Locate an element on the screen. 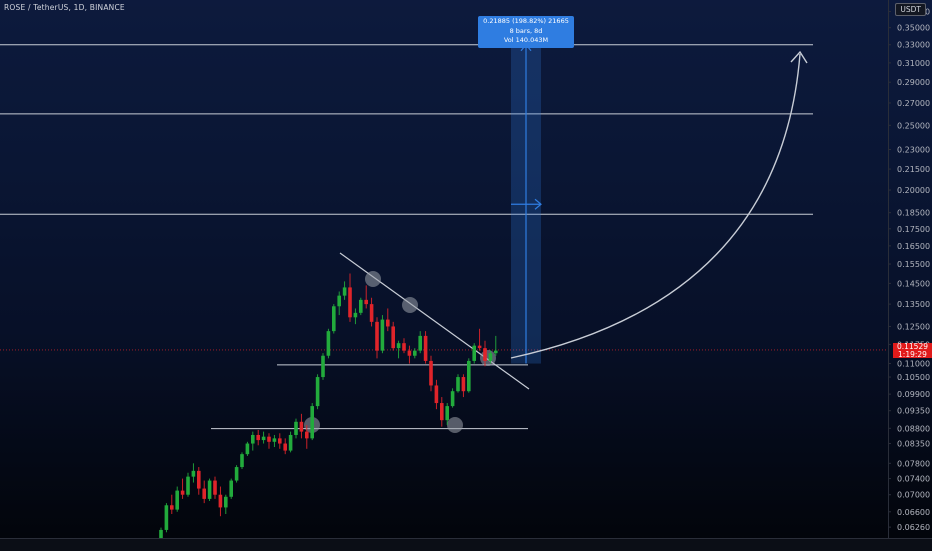 The width and height of the screenshot is (932, 551). current-price-value: 0.11529 is located at coordinates (912, 346).